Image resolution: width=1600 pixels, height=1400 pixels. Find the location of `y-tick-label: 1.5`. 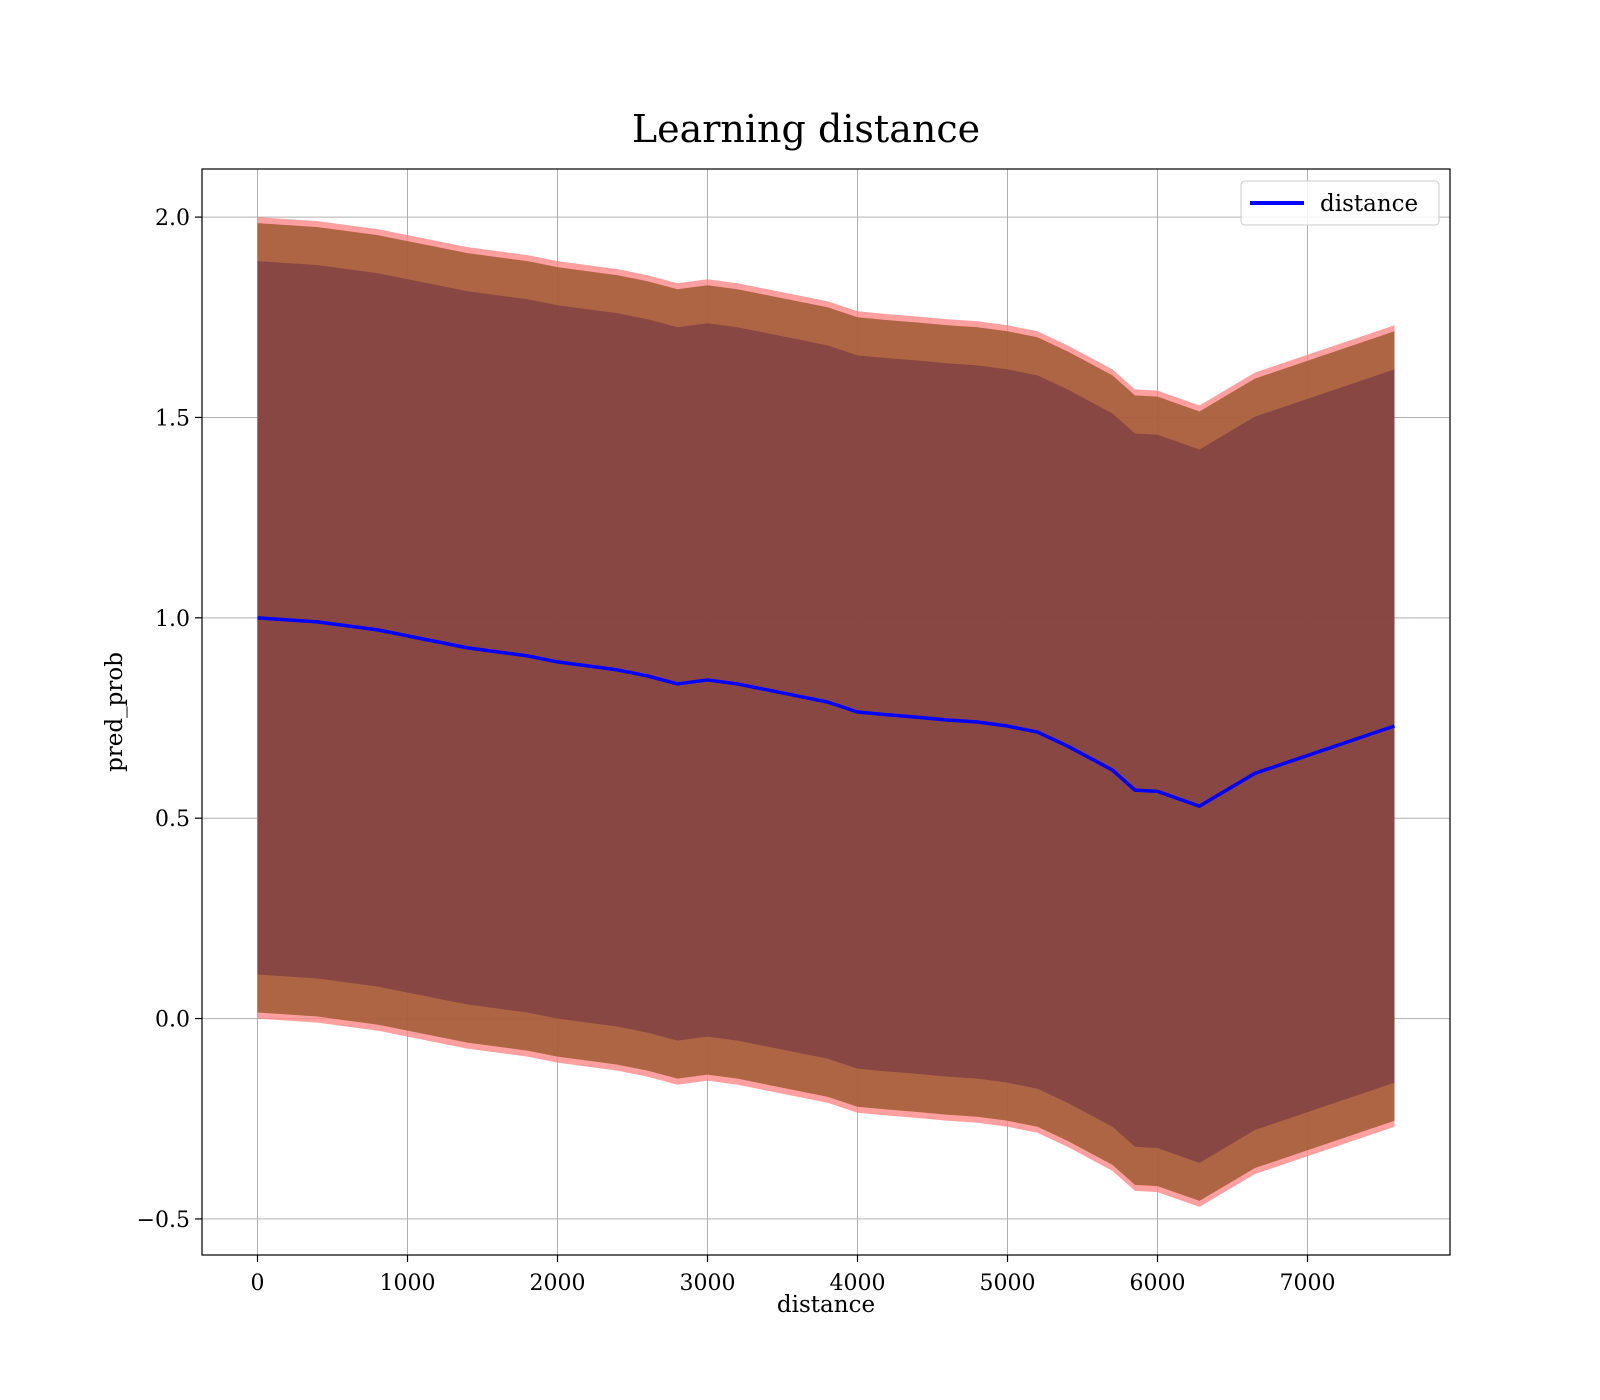

y-tick-label: 1.5 is located at coordinates (172, 418).